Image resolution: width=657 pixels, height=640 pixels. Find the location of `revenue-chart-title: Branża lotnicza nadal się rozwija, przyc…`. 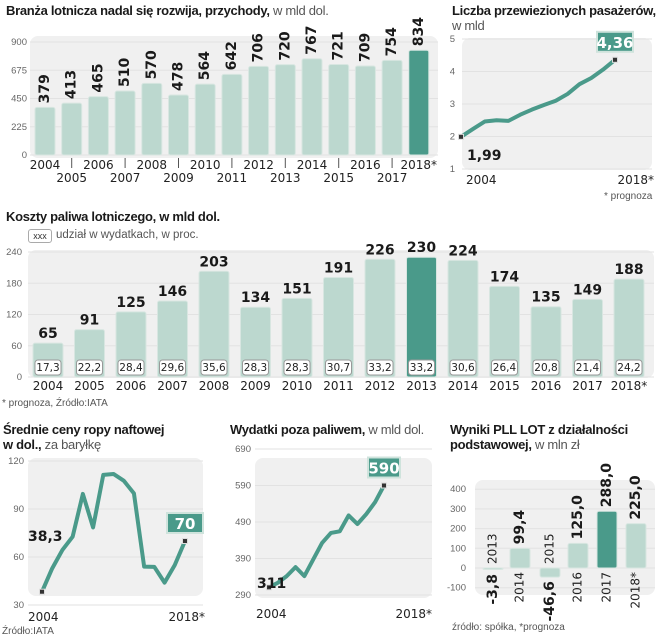

revenue-chart-title: Branża lotnicza nadal się rozwija, przyc… is located at coordinates (167, 10).